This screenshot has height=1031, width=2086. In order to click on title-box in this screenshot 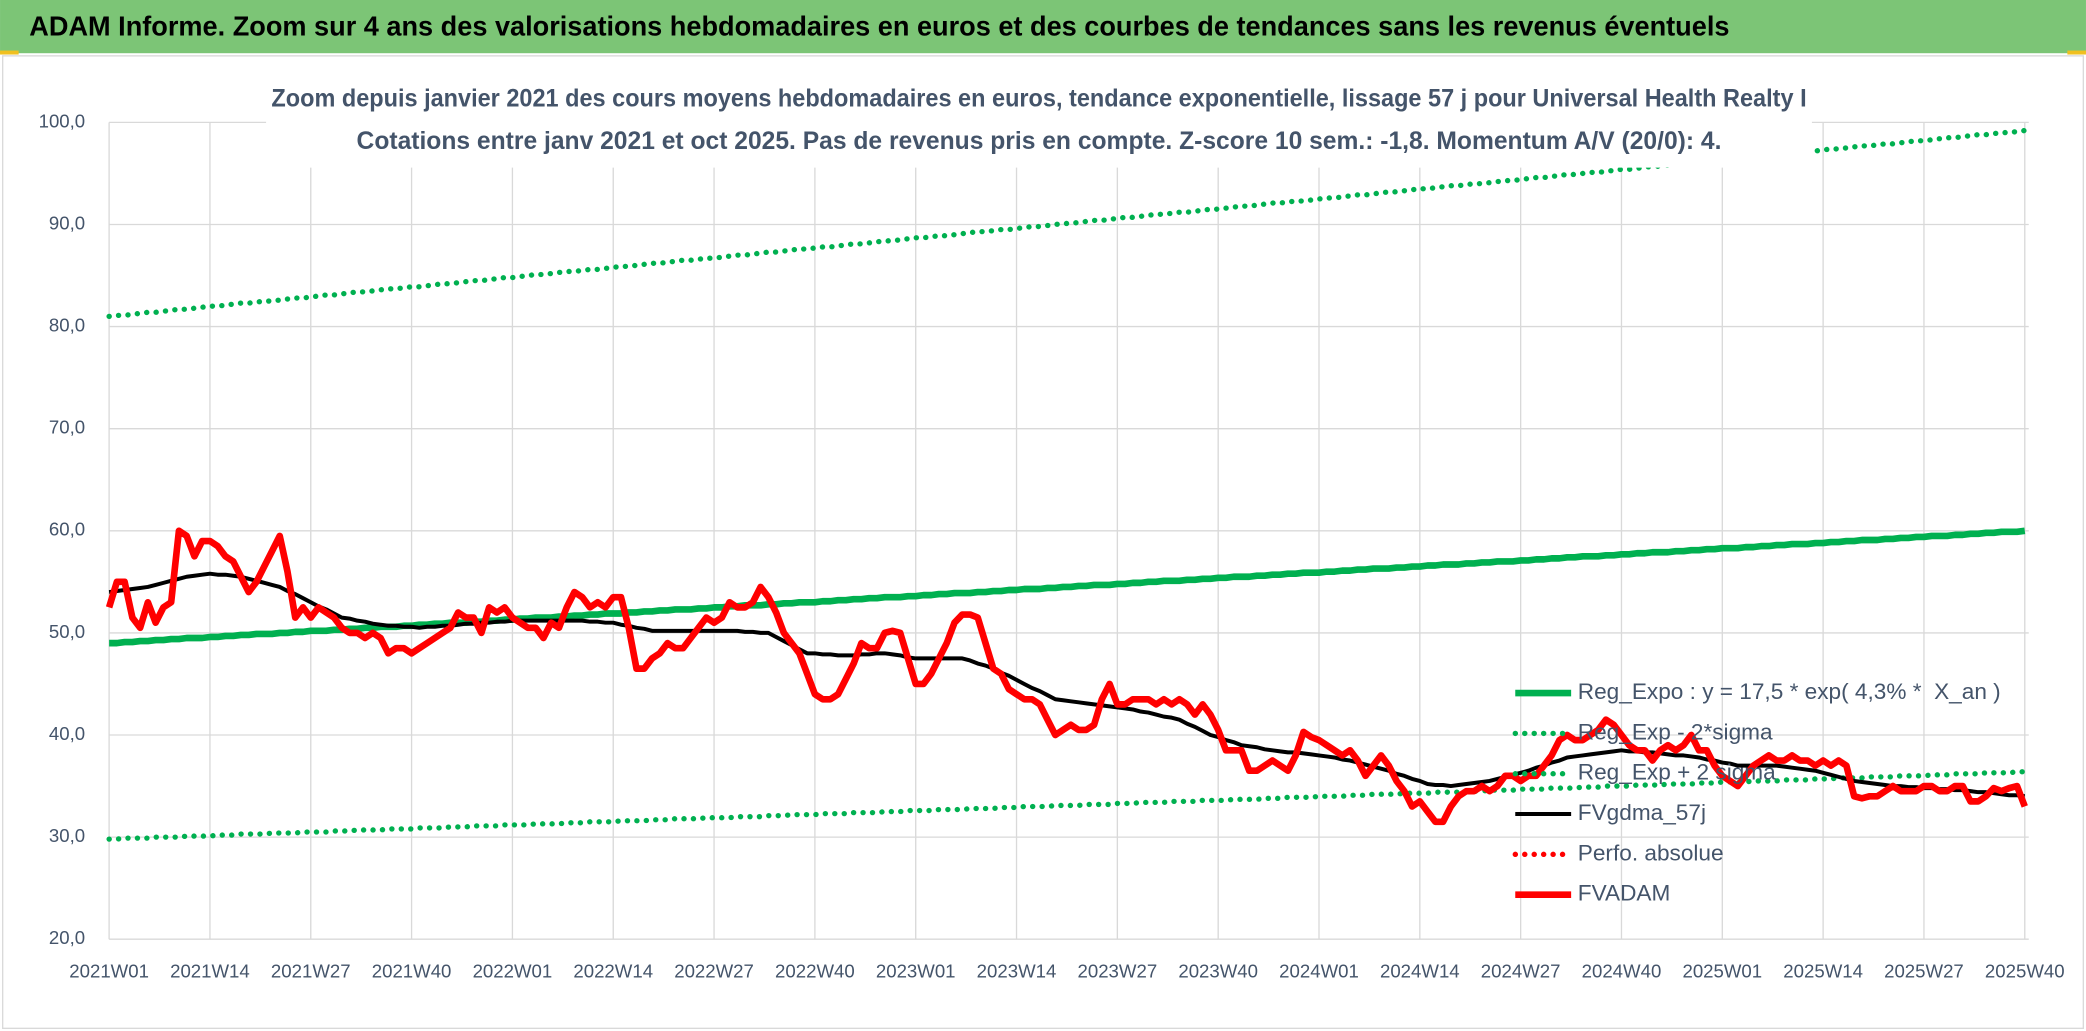, I will do `click(1039, 122)`.